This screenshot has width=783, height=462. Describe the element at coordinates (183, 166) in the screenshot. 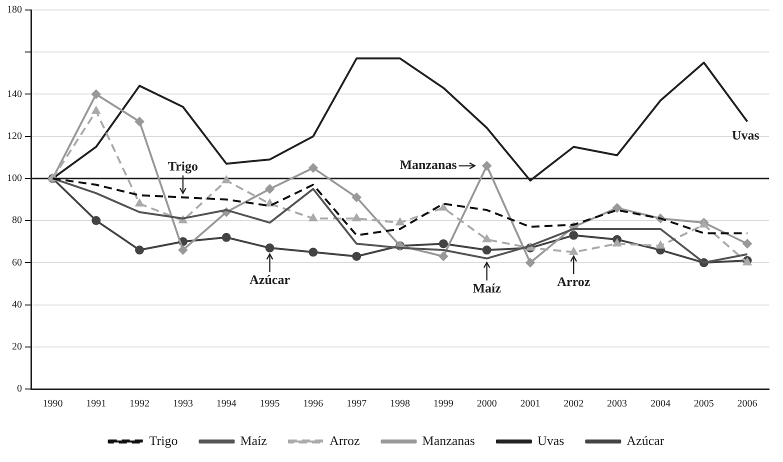

I see `annotation: Trigo` at that location.